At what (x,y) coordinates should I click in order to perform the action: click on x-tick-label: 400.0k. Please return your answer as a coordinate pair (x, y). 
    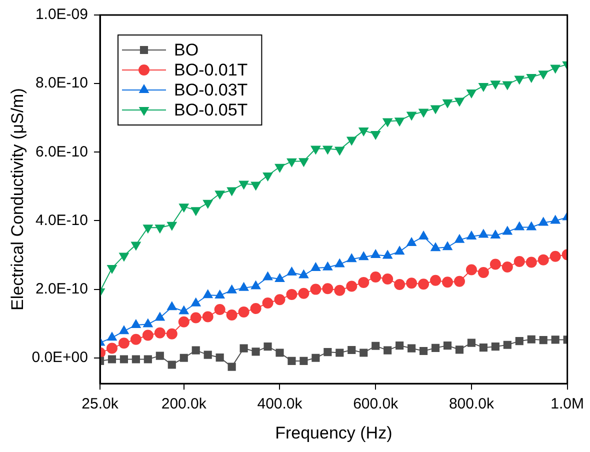
    Looking at the image, I should click on (280, 404).